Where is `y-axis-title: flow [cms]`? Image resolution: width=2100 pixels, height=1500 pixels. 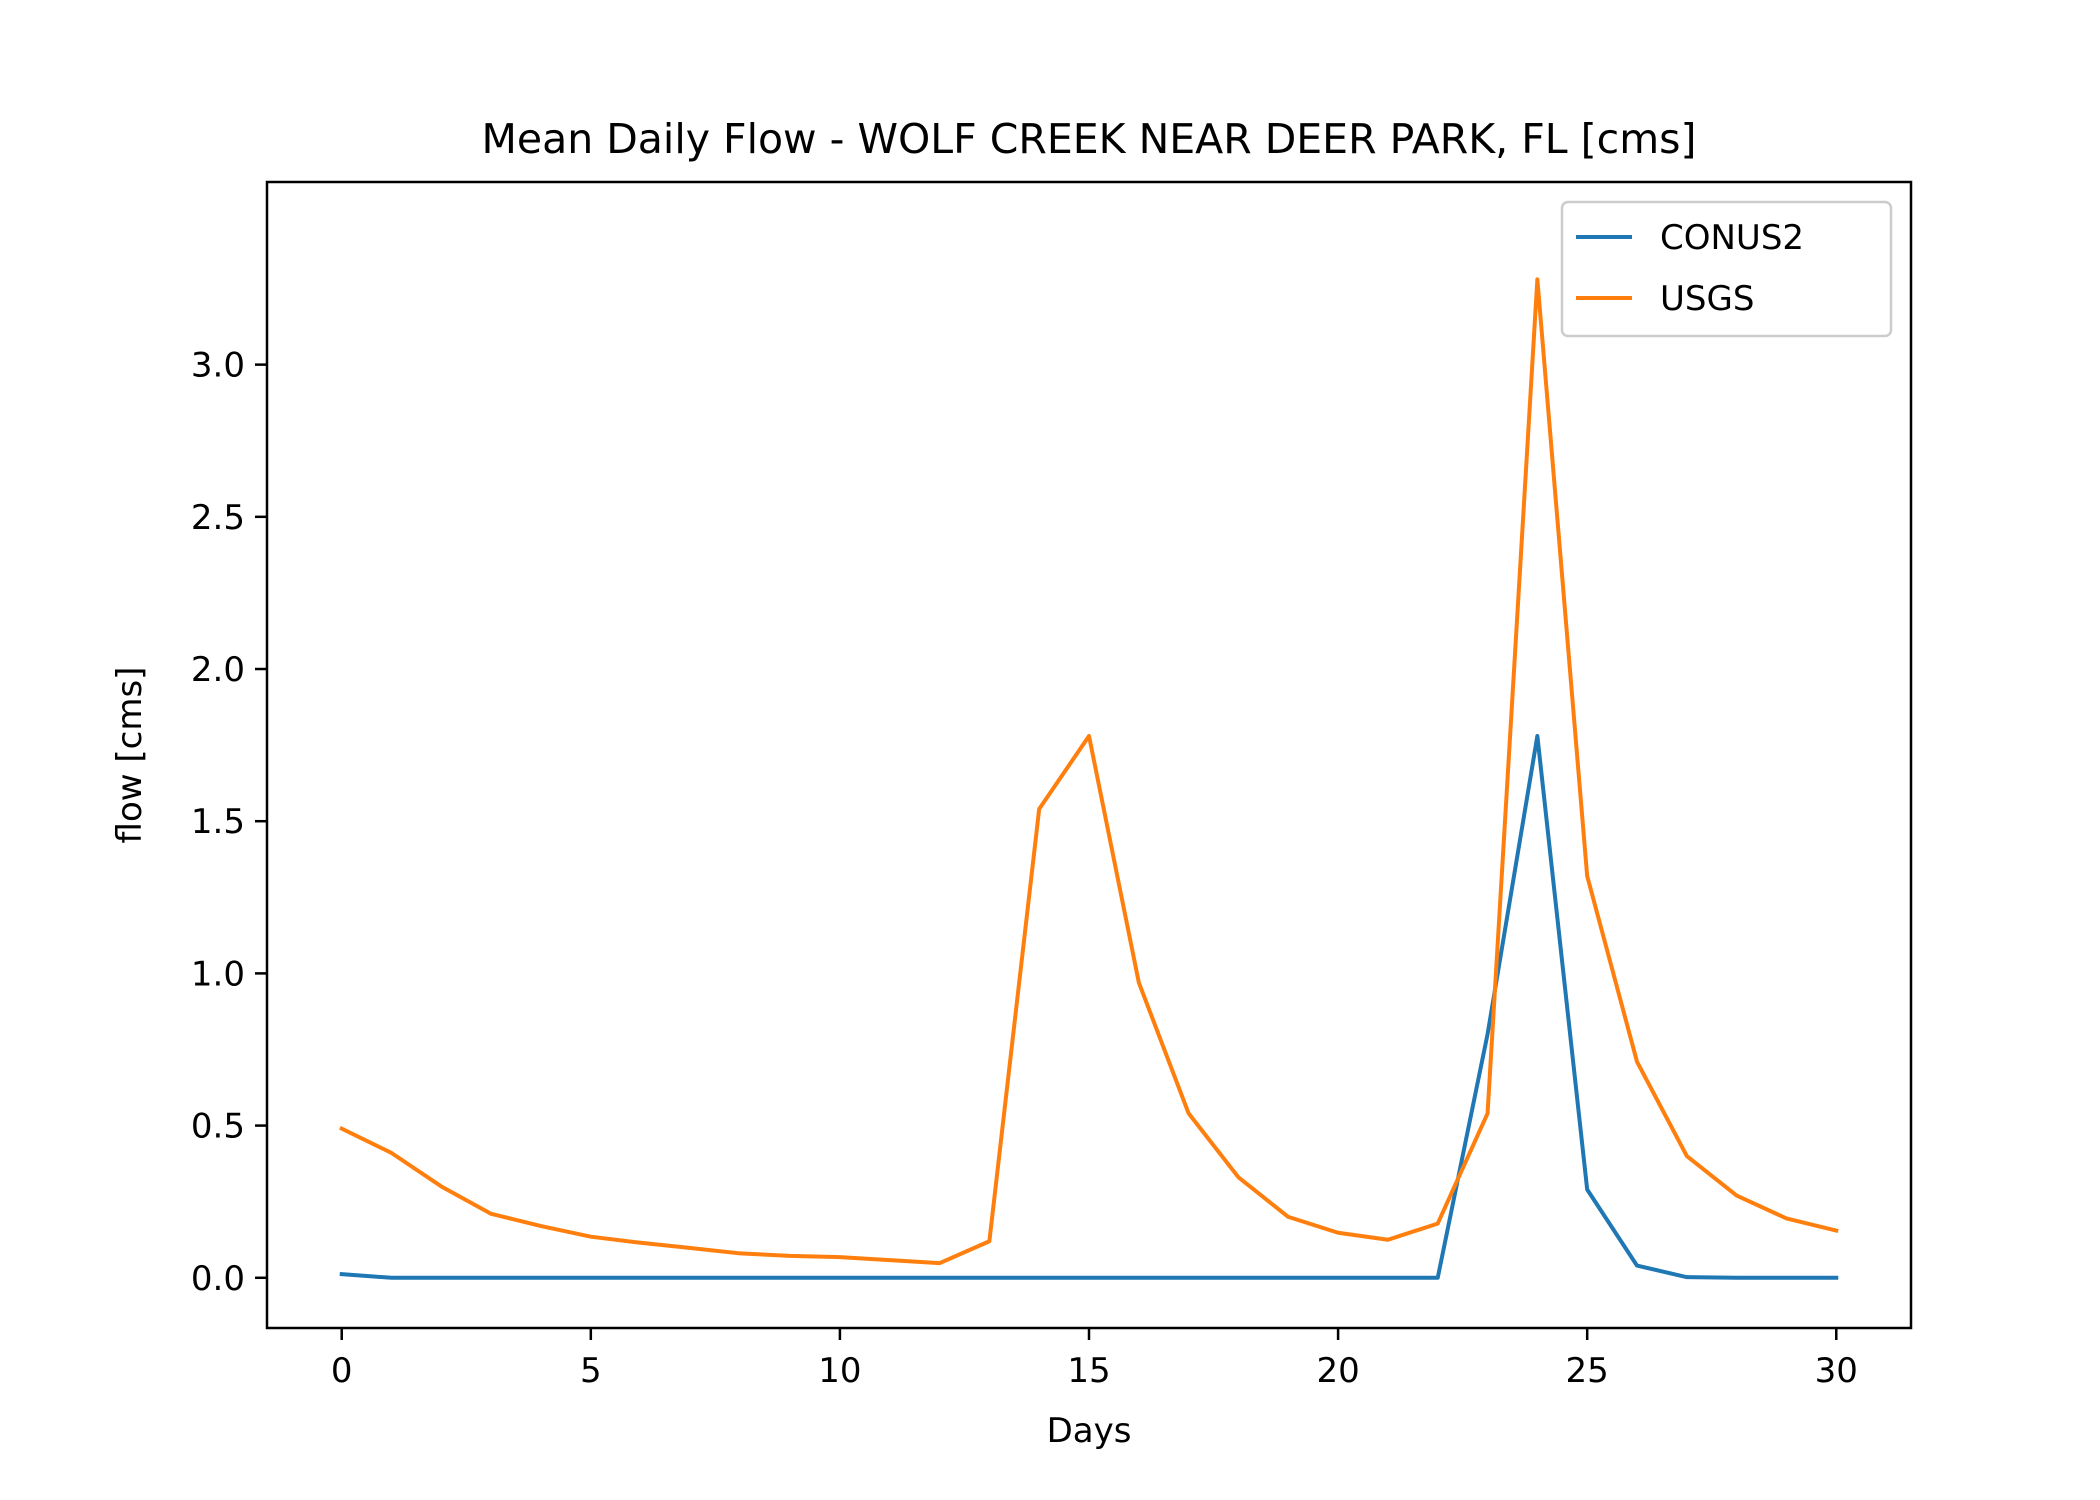 y-axis-title: flow [cms] is located at coordinates (130, 755).